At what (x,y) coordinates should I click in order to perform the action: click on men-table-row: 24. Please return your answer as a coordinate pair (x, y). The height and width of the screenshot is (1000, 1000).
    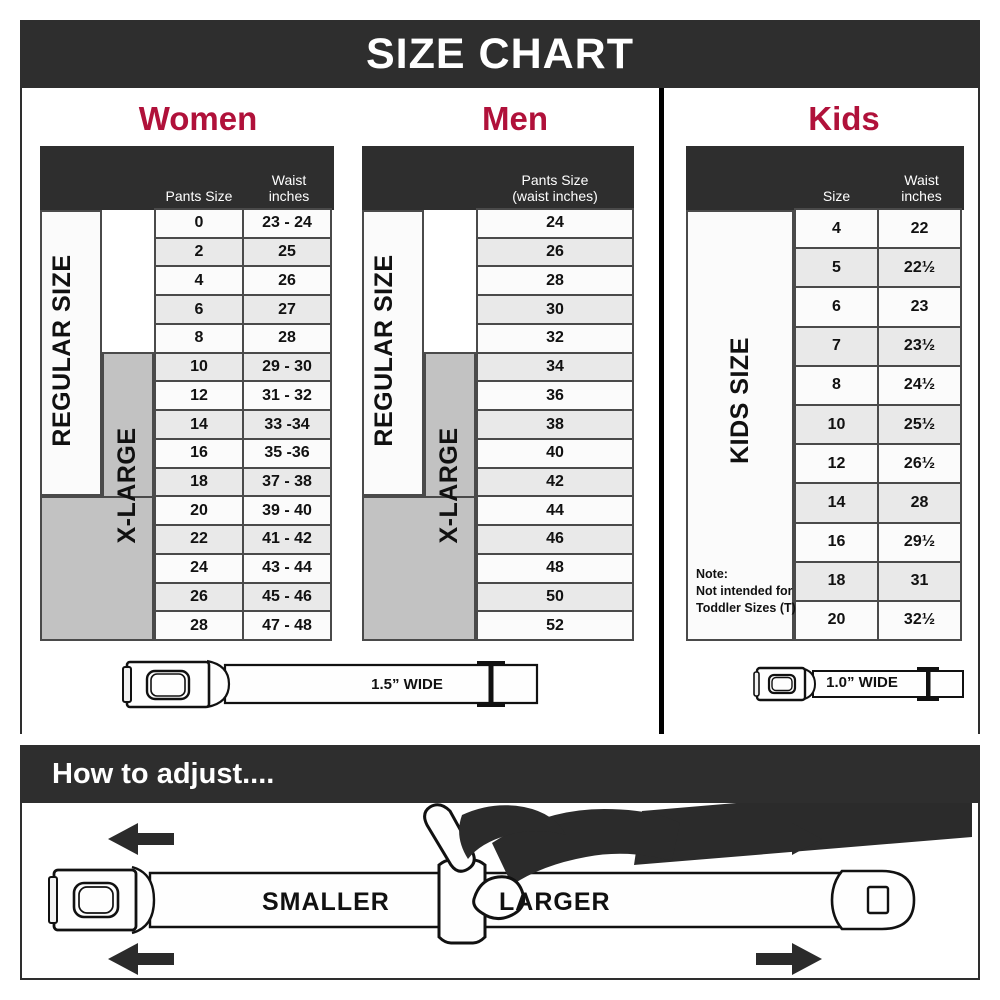
    Looking at the image, I should click on (555, 223).